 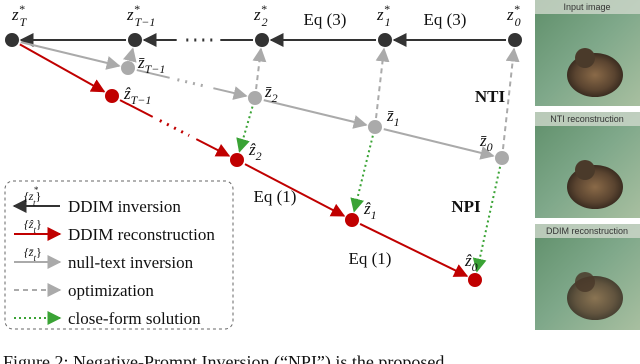 I want to click on math-label: z* 1, so click(x=383, y=15).